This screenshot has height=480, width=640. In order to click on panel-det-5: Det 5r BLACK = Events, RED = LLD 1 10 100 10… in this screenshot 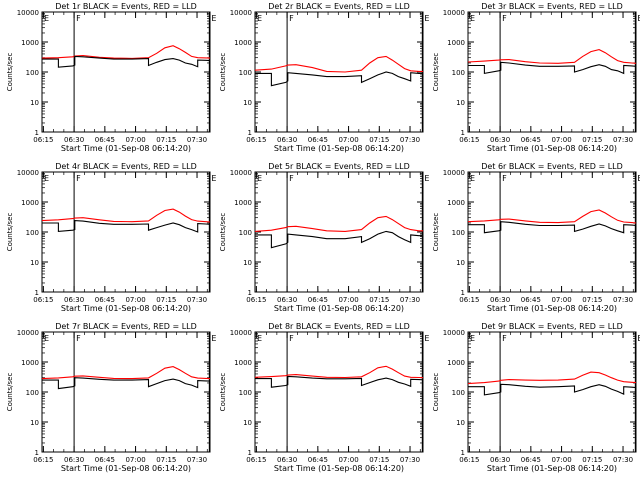, I will do `click(324, 237)`.